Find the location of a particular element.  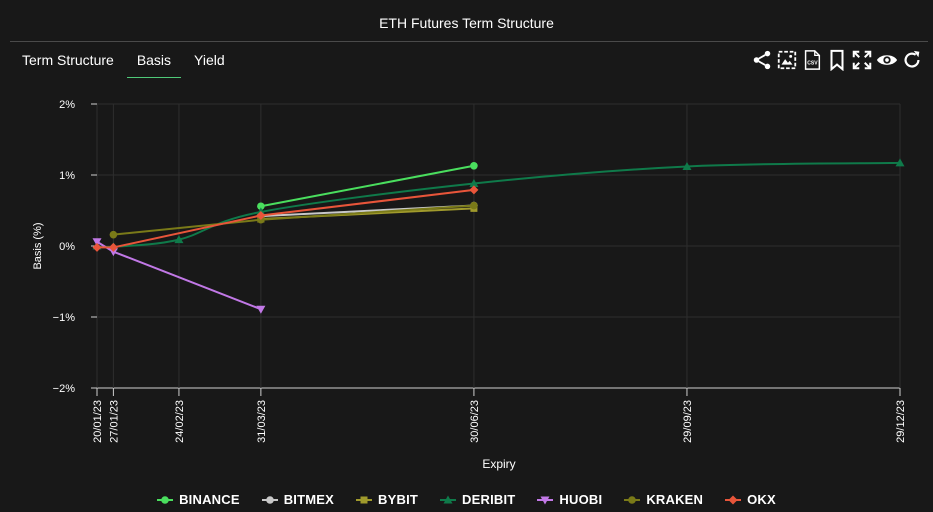

series-line-okx is located at coordinates (286, 218).